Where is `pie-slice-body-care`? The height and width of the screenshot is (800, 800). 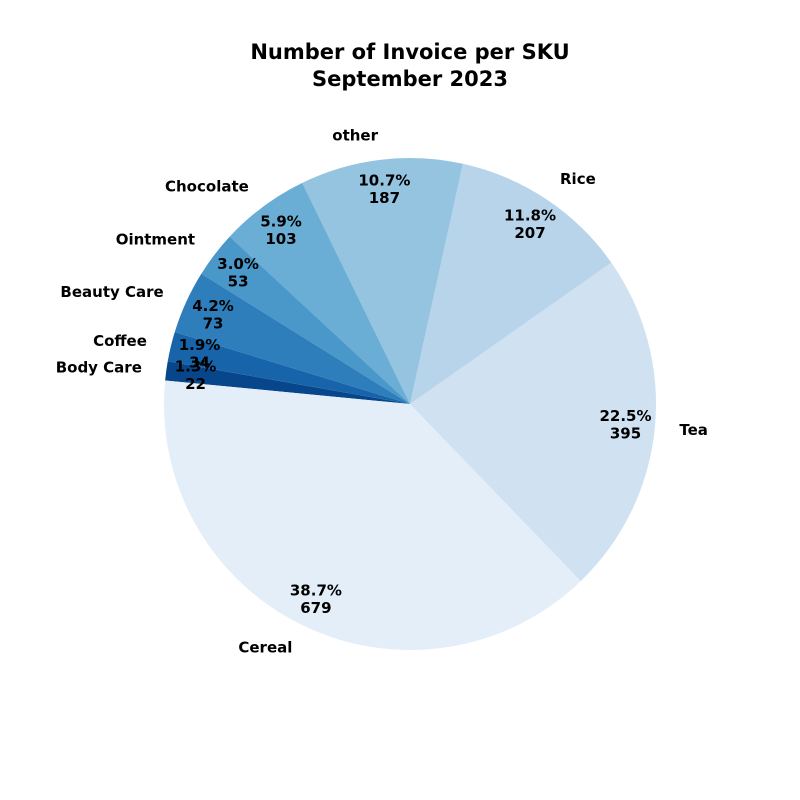 pie-slice-body-care is located at coordinates (287, 382).